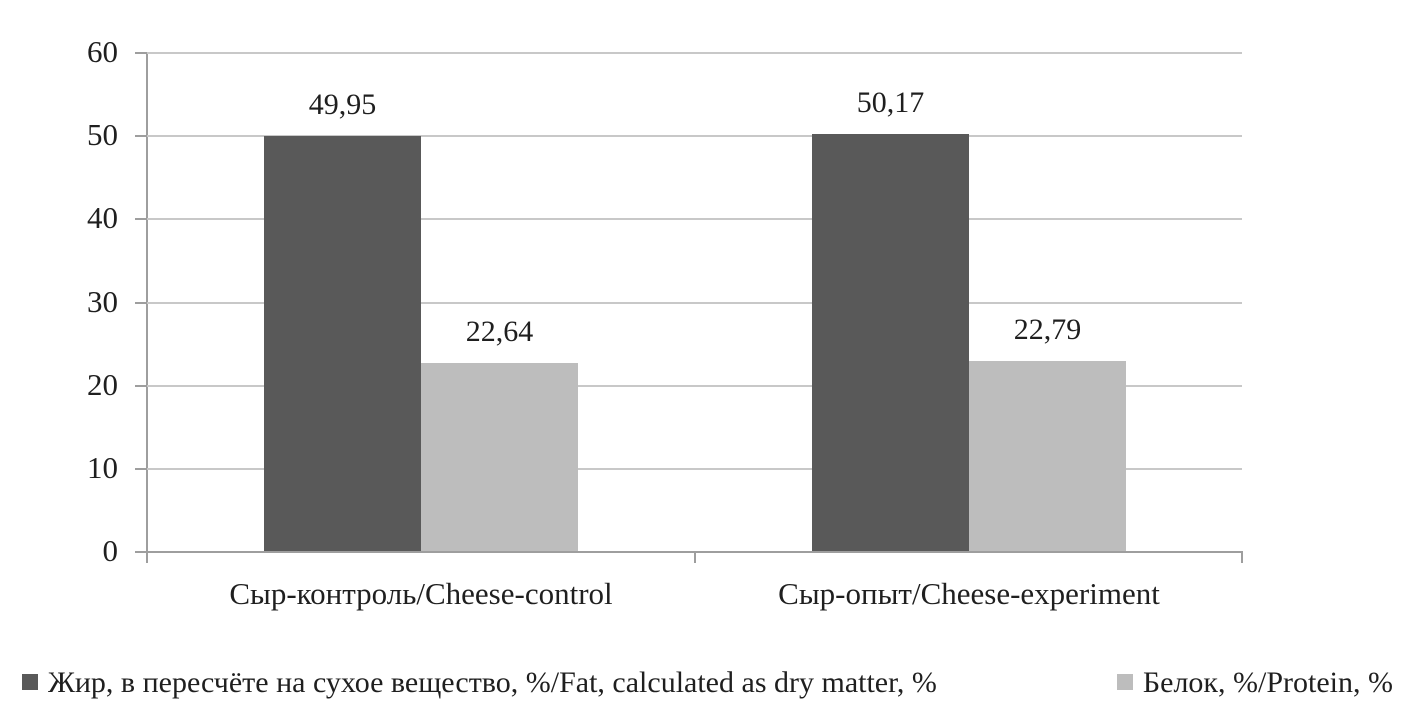 This screenshot has height=727, width=1403. What do you see at coordinates (499, 331) in the screenshot?
I see `bar-value-label: 22,64` at bounding box center [499, 331].